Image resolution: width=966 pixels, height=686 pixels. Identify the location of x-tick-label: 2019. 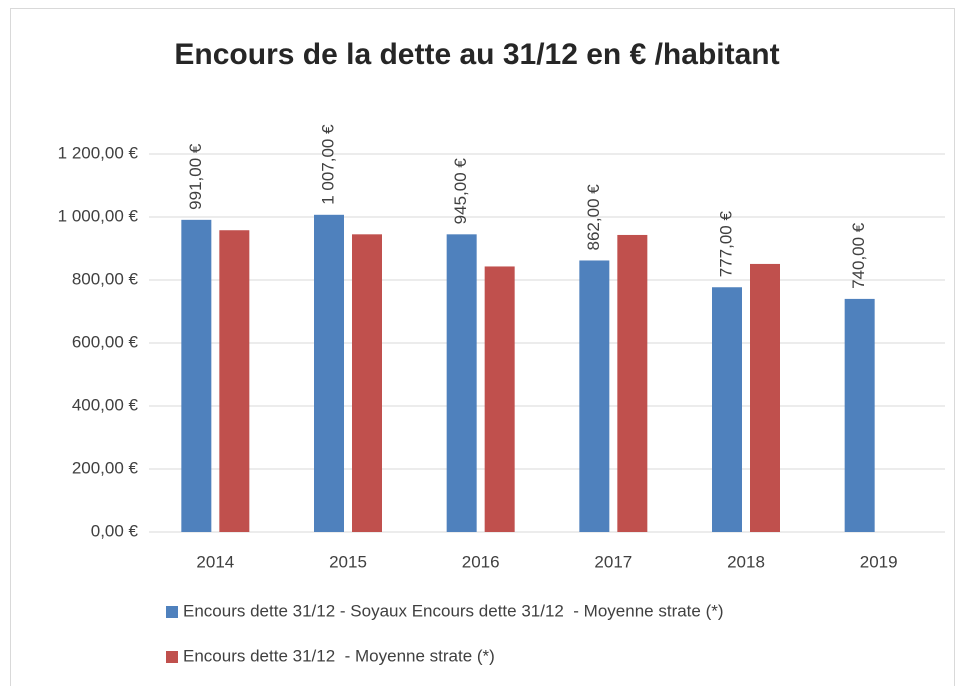
(879, 561).